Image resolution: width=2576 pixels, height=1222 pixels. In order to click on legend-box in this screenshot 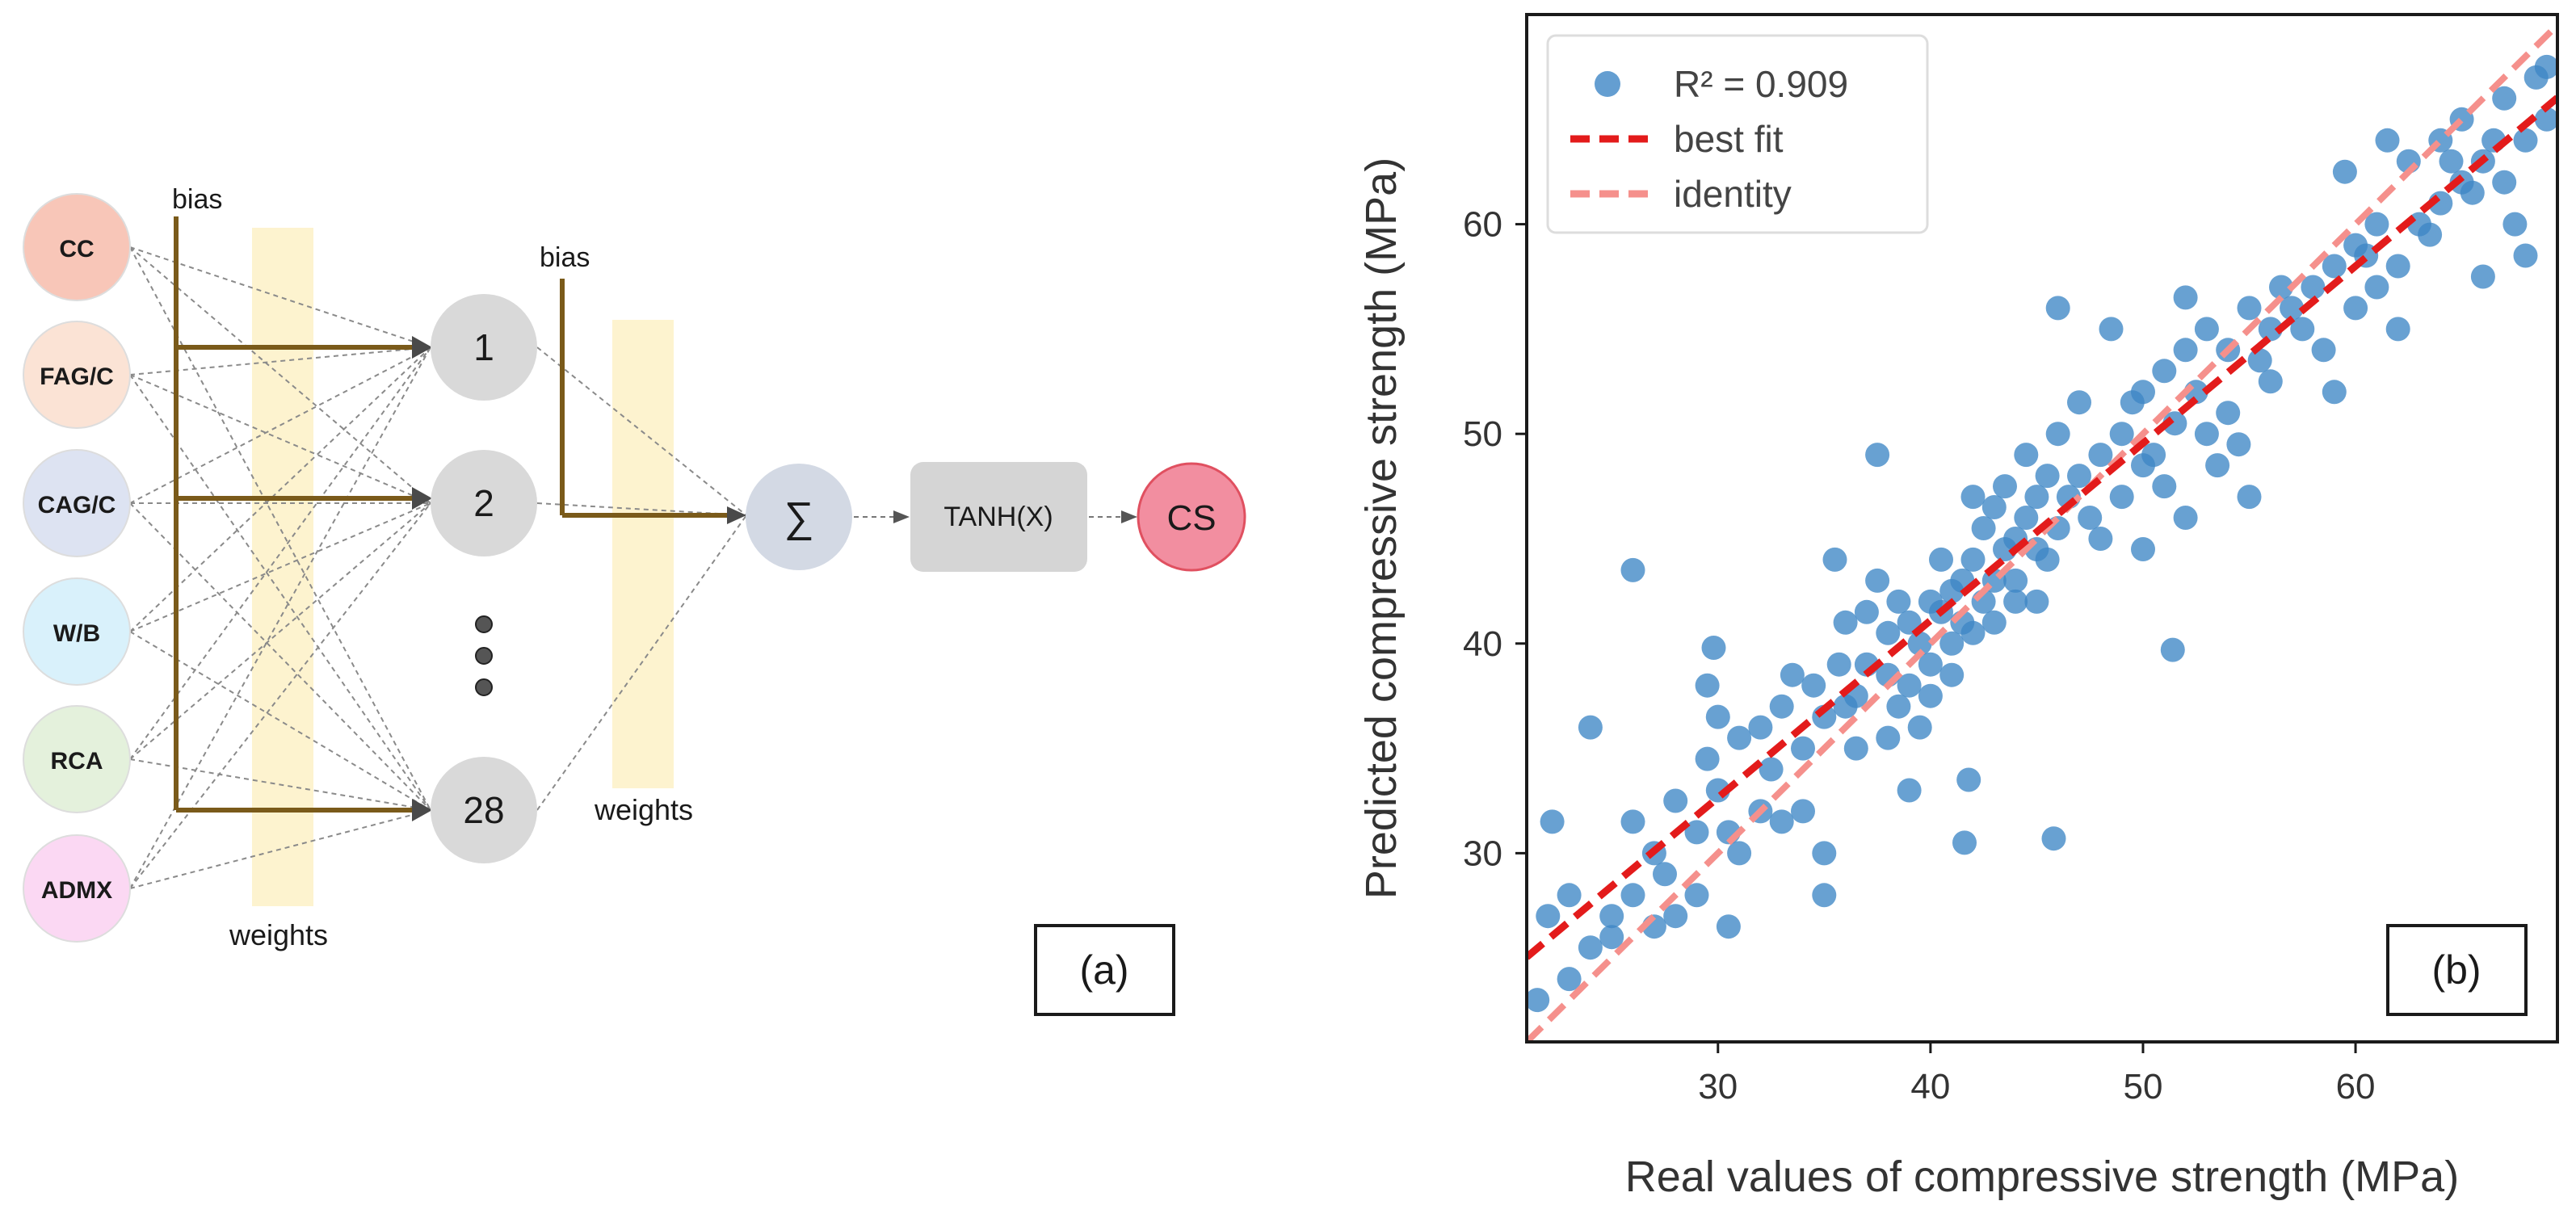, I will do `click(1738, 134)`.